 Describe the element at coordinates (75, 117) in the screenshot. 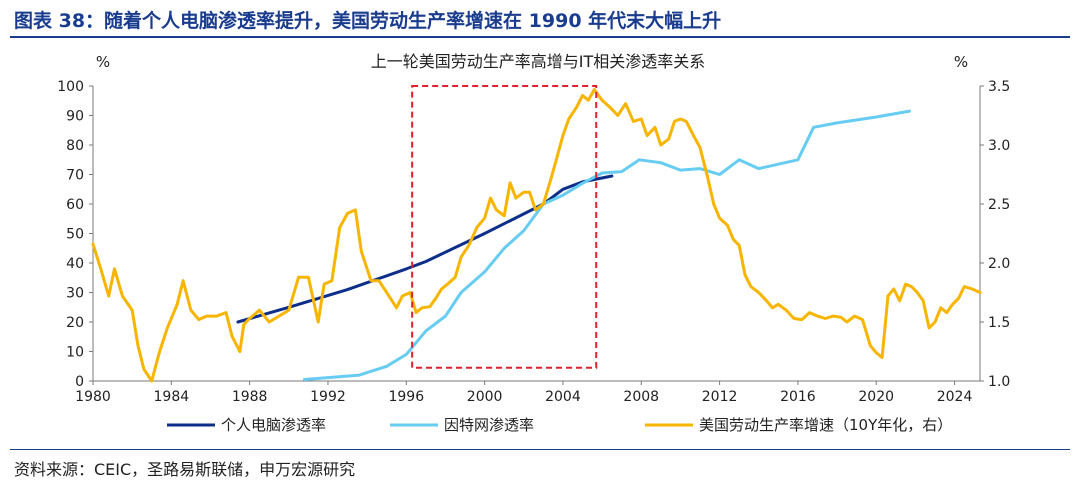

I see `y-left-tick-label: 90` at that location.